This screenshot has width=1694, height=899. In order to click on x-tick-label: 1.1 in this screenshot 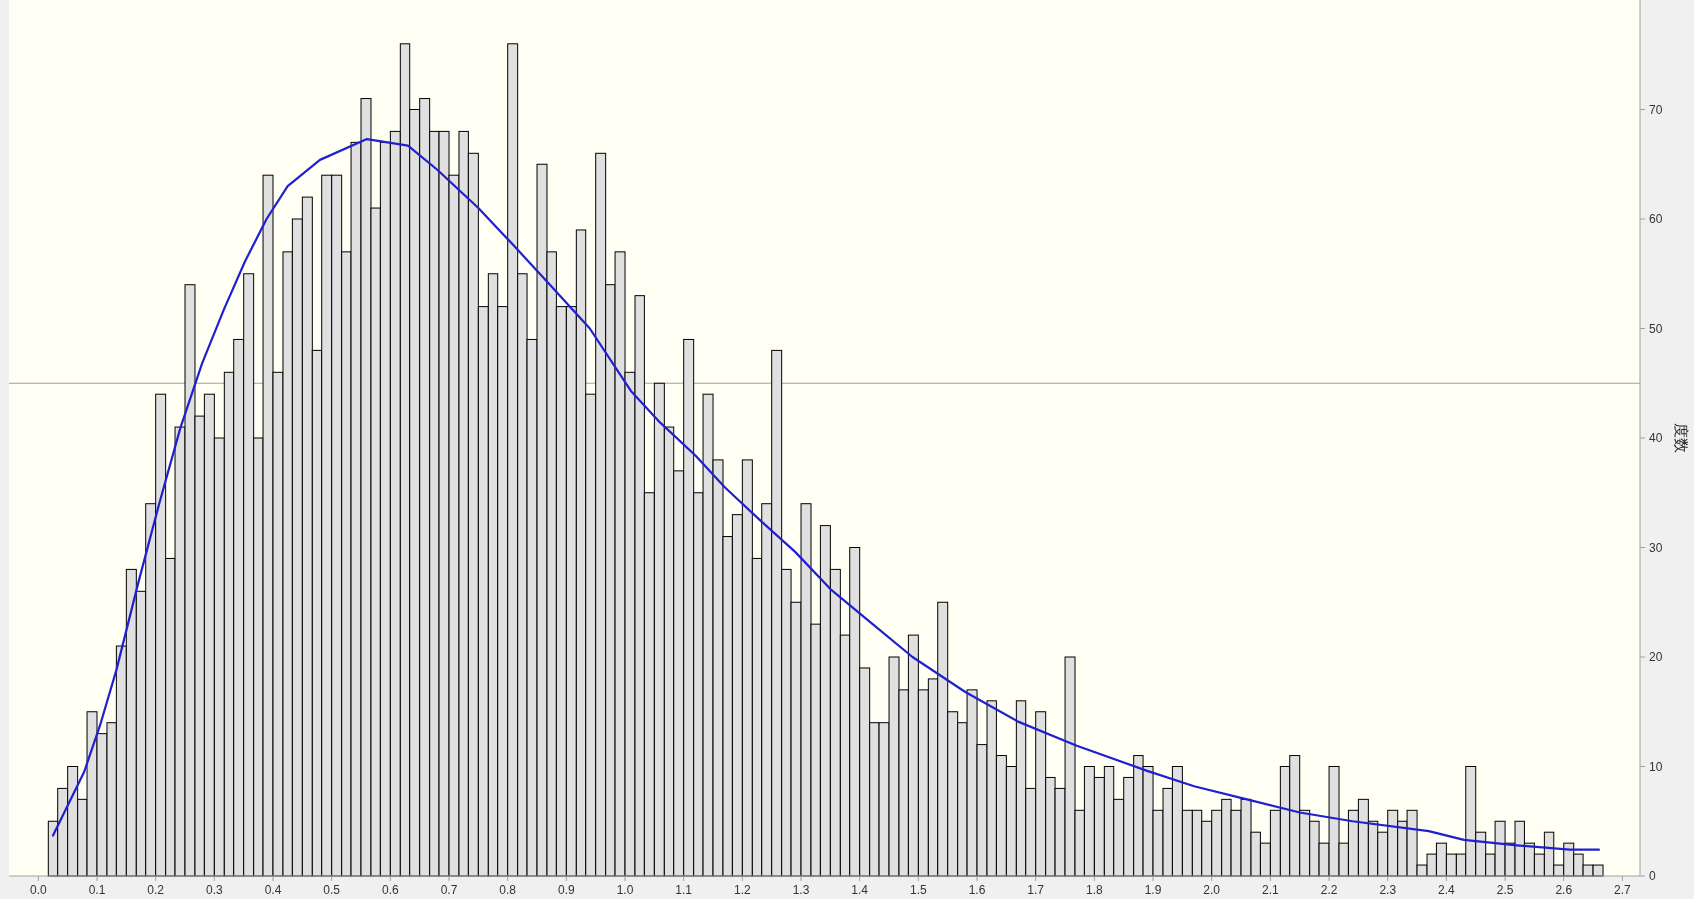, I will do `click(684, 890)`.